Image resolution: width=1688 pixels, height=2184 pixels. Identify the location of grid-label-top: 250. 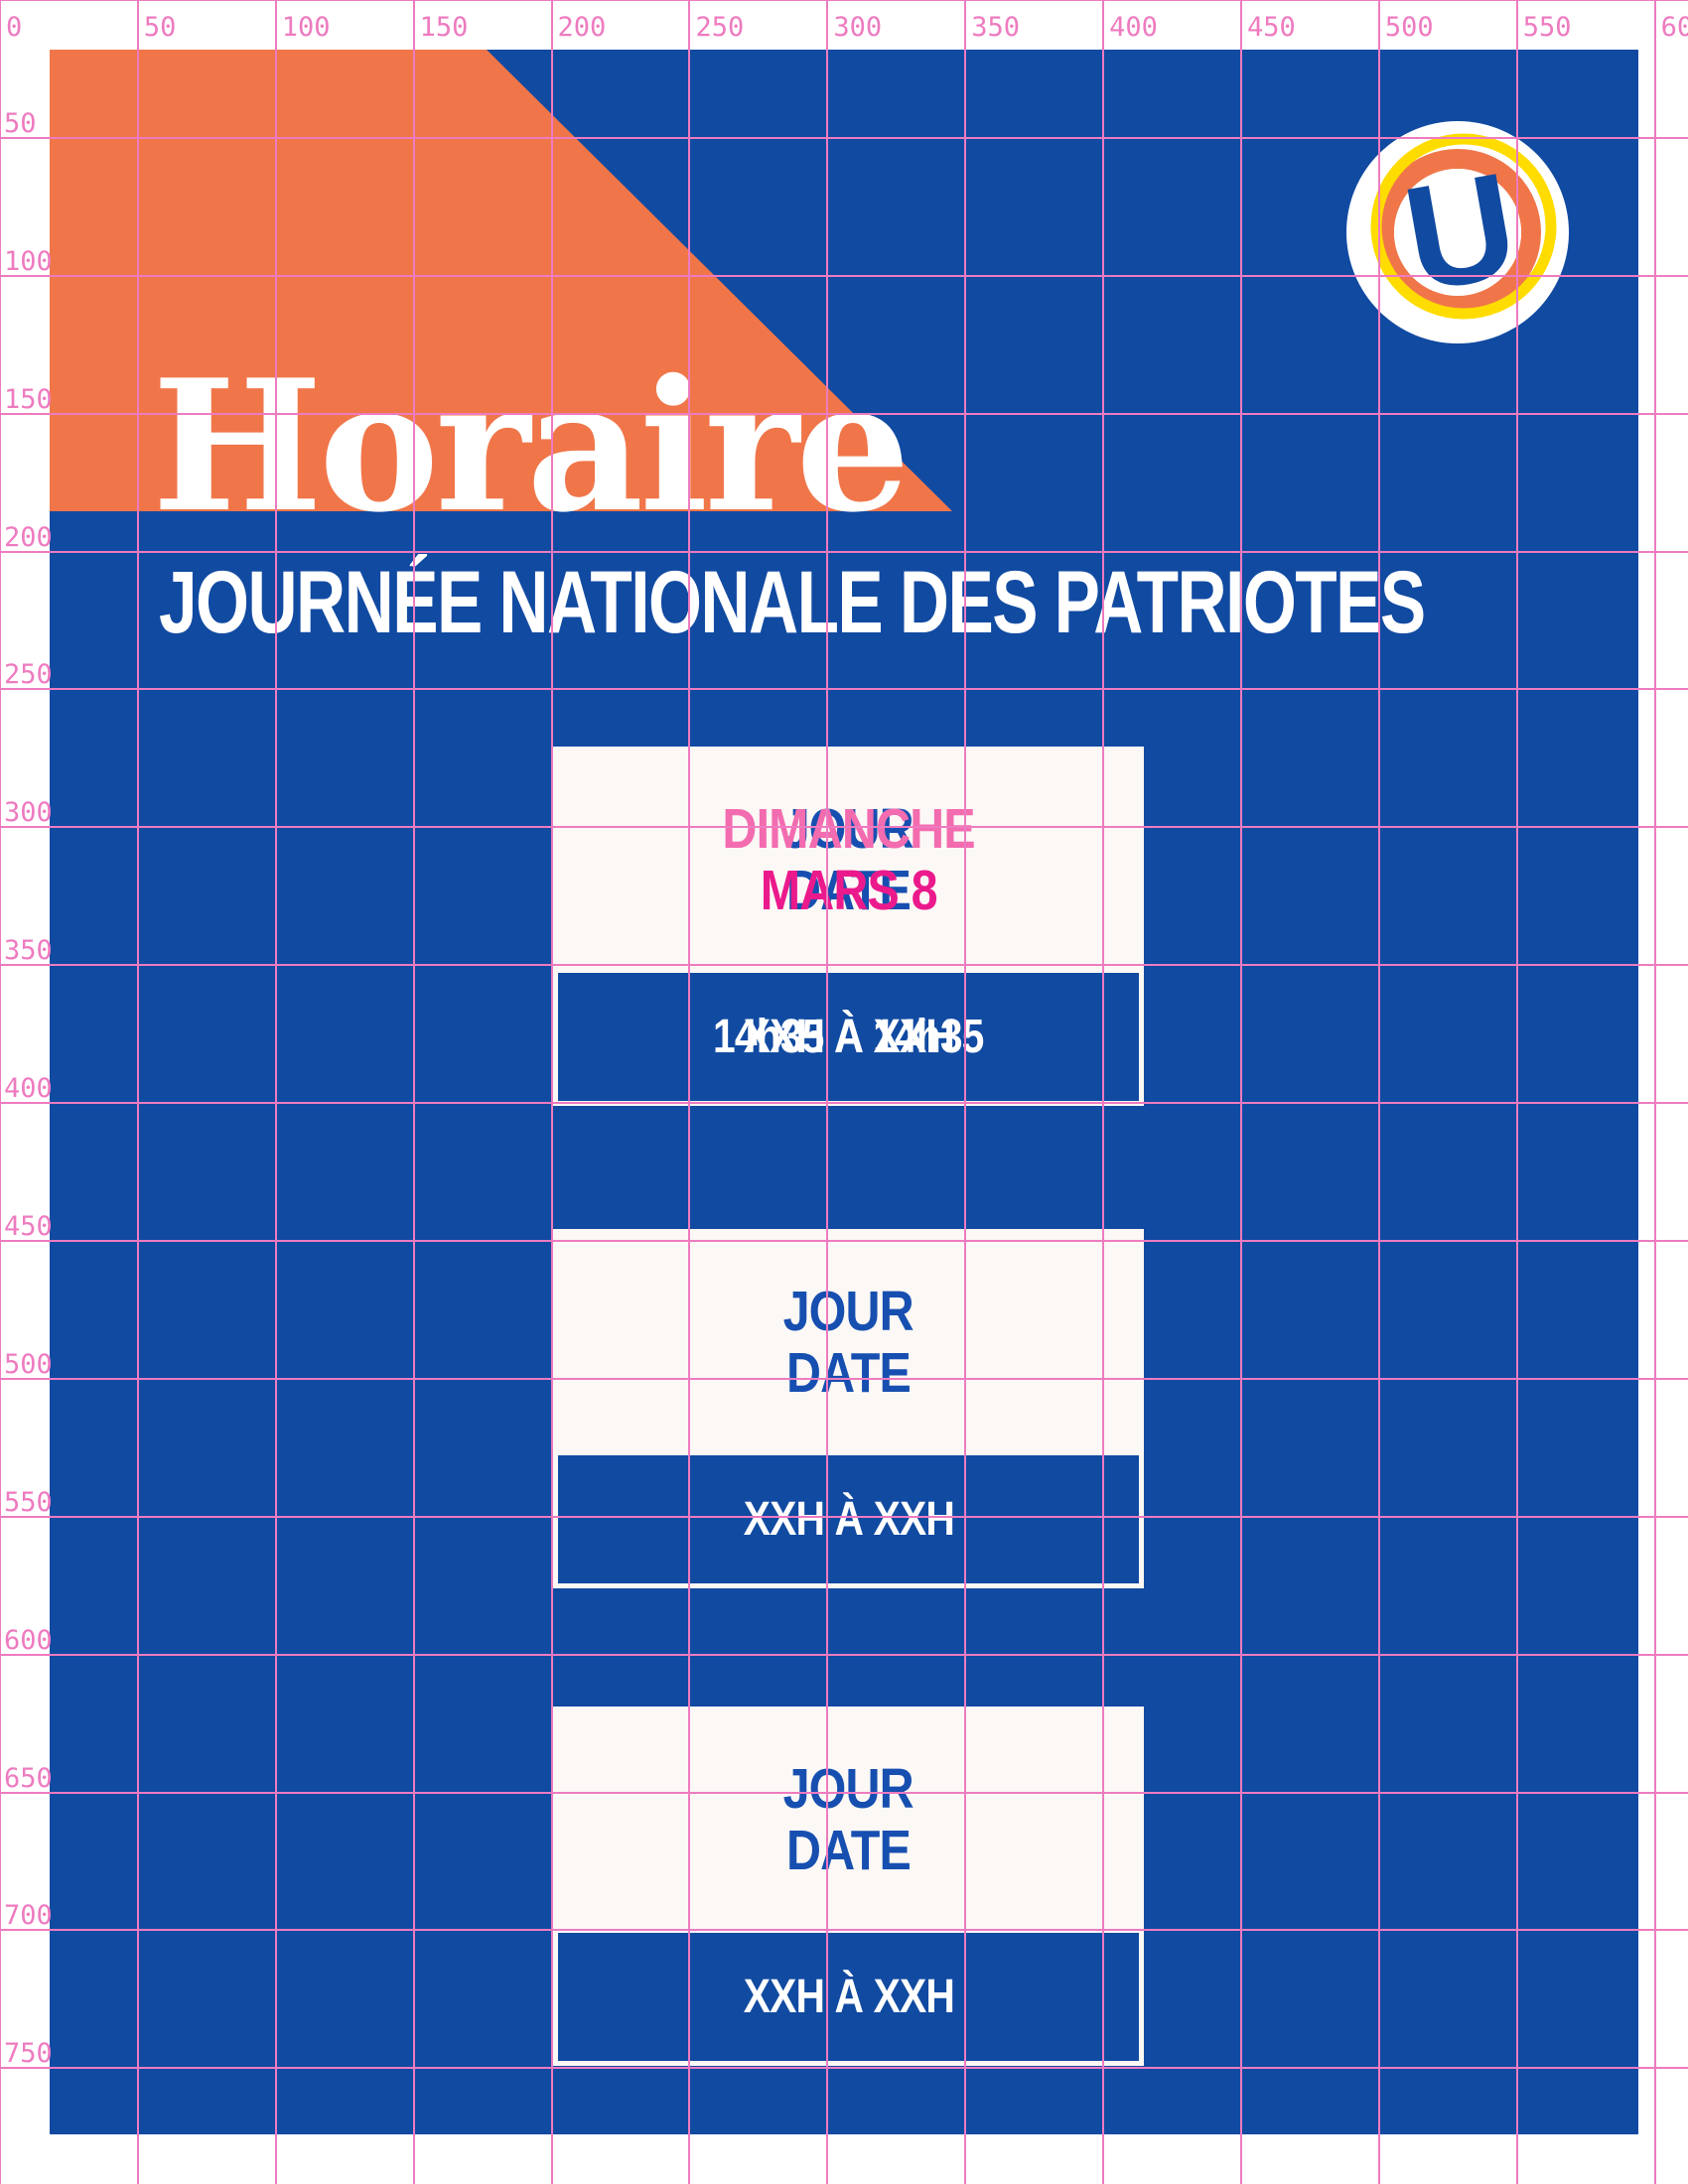
(720, 27).